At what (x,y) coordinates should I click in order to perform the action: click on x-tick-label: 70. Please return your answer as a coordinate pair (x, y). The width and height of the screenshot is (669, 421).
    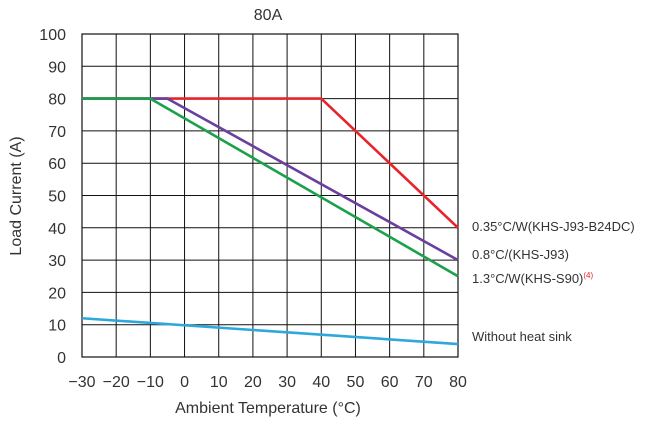
    Looking at the image, I should click on (424, 382).